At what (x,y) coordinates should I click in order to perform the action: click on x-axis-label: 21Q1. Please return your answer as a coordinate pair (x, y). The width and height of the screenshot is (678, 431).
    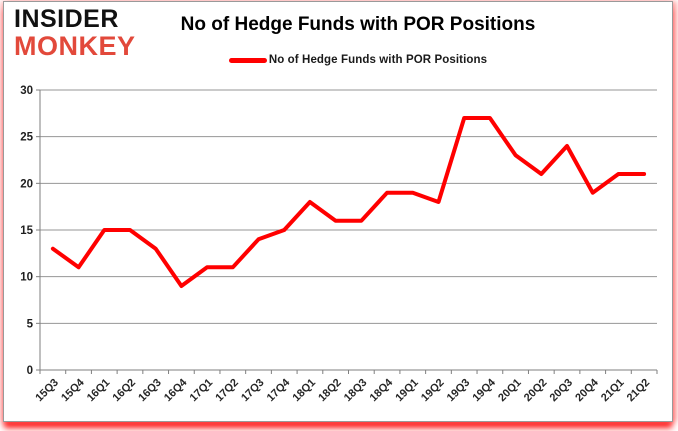
    Looking at the image, I should click on (613, 391).